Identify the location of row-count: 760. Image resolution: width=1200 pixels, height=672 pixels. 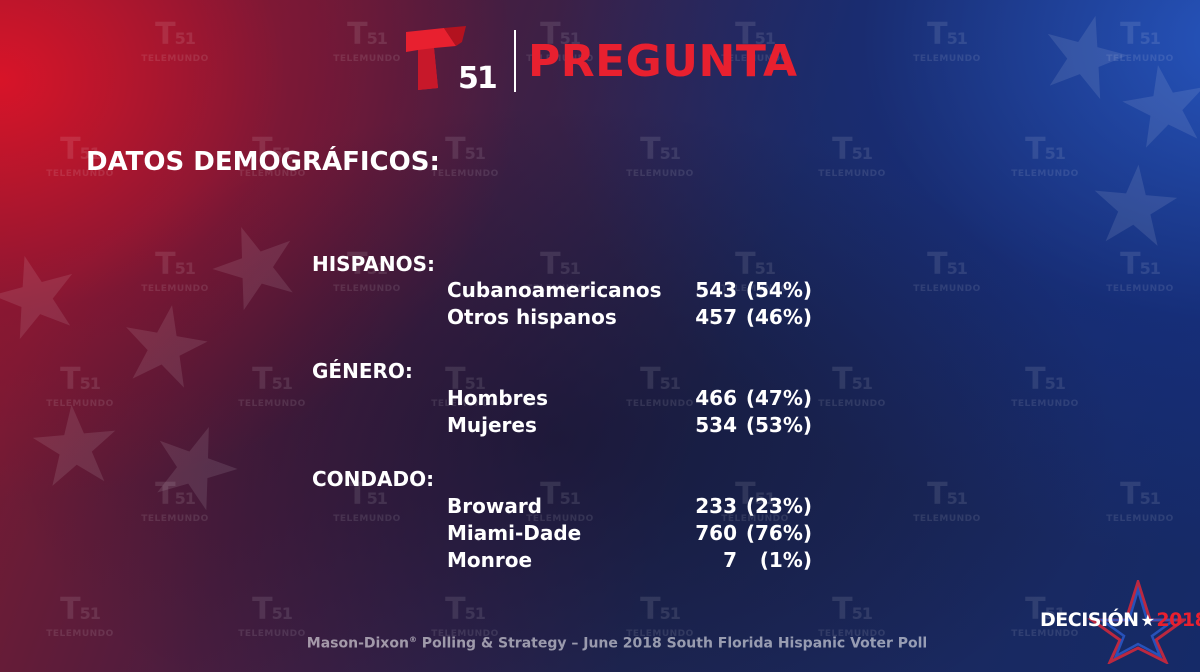
(716, 533).